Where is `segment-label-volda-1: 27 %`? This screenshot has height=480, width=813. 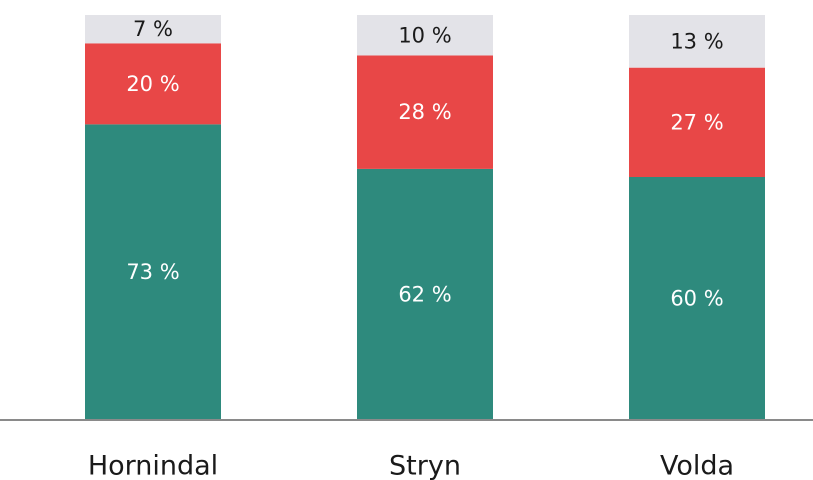
segment-label-volda-1: 27 % is located at coordinates (696, 122).